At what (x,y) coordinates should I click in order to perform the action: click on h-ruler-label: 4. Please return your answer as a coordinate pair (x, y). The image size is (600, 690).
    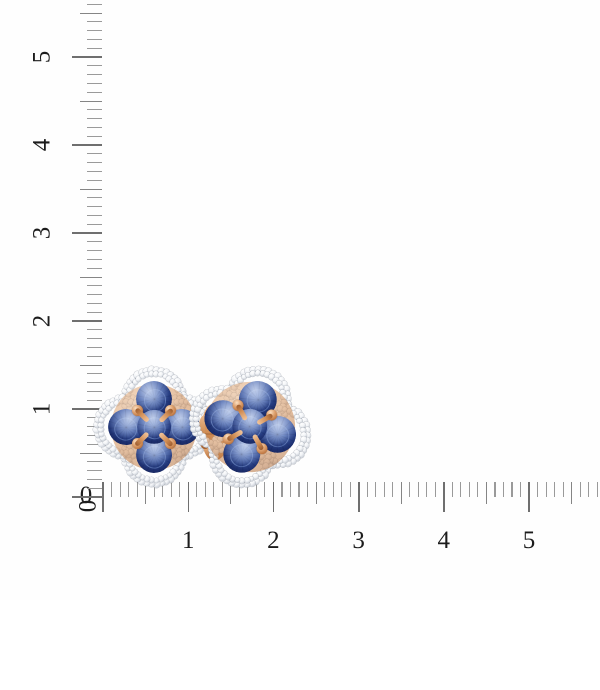
    Looking at the image, I should click on (444, 540).